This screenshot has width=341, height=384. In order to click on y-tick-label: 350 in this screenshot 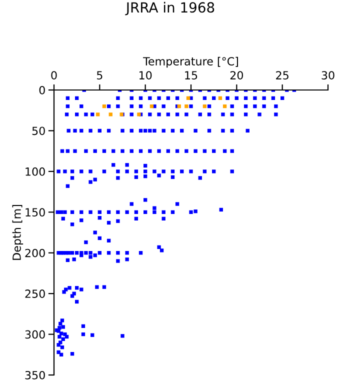, I will do `click(35, 375)`.